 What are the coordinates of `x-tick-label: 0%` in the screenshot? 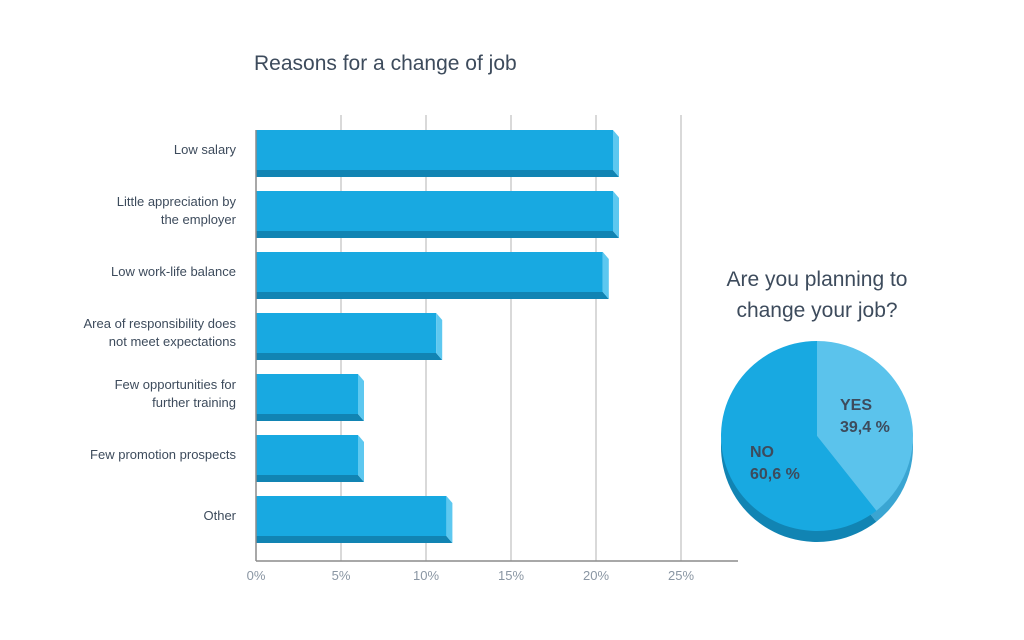 It's located at (256, 575).